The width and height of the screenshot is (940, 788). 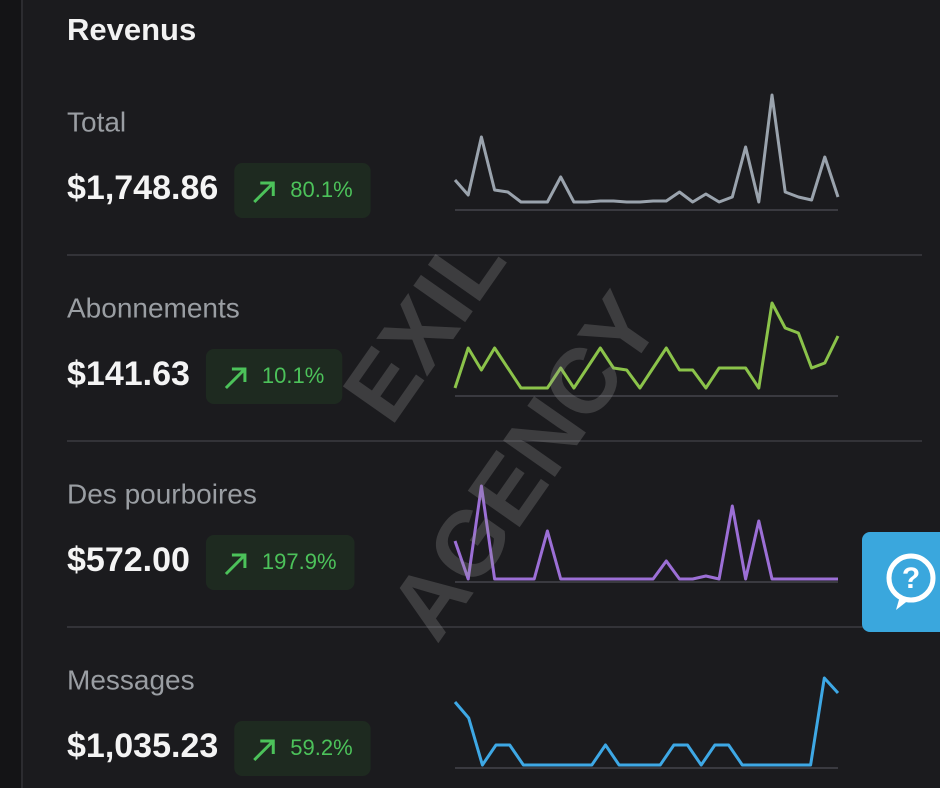 I want to click on help-icon-tail, so click(x=903, y=603).